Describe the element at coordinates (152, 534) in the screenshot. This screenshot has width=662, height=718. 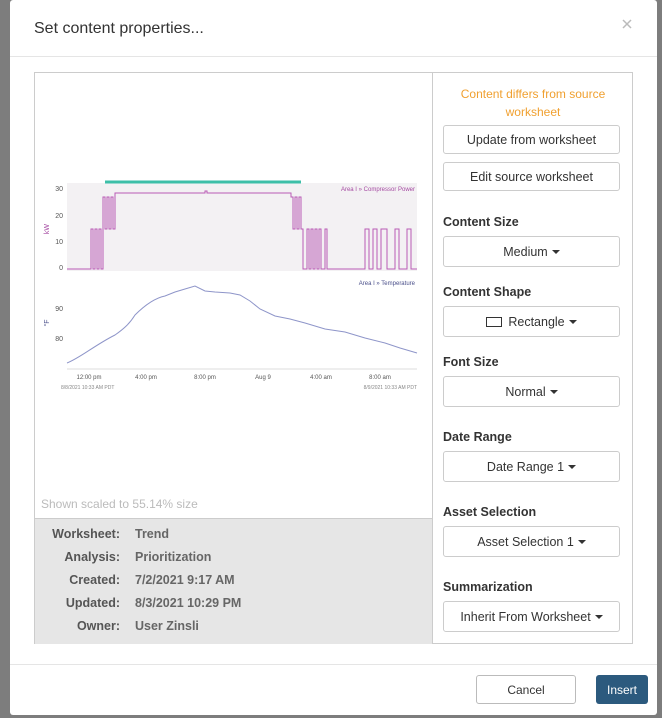
I see `info-value: Trend` at that location.